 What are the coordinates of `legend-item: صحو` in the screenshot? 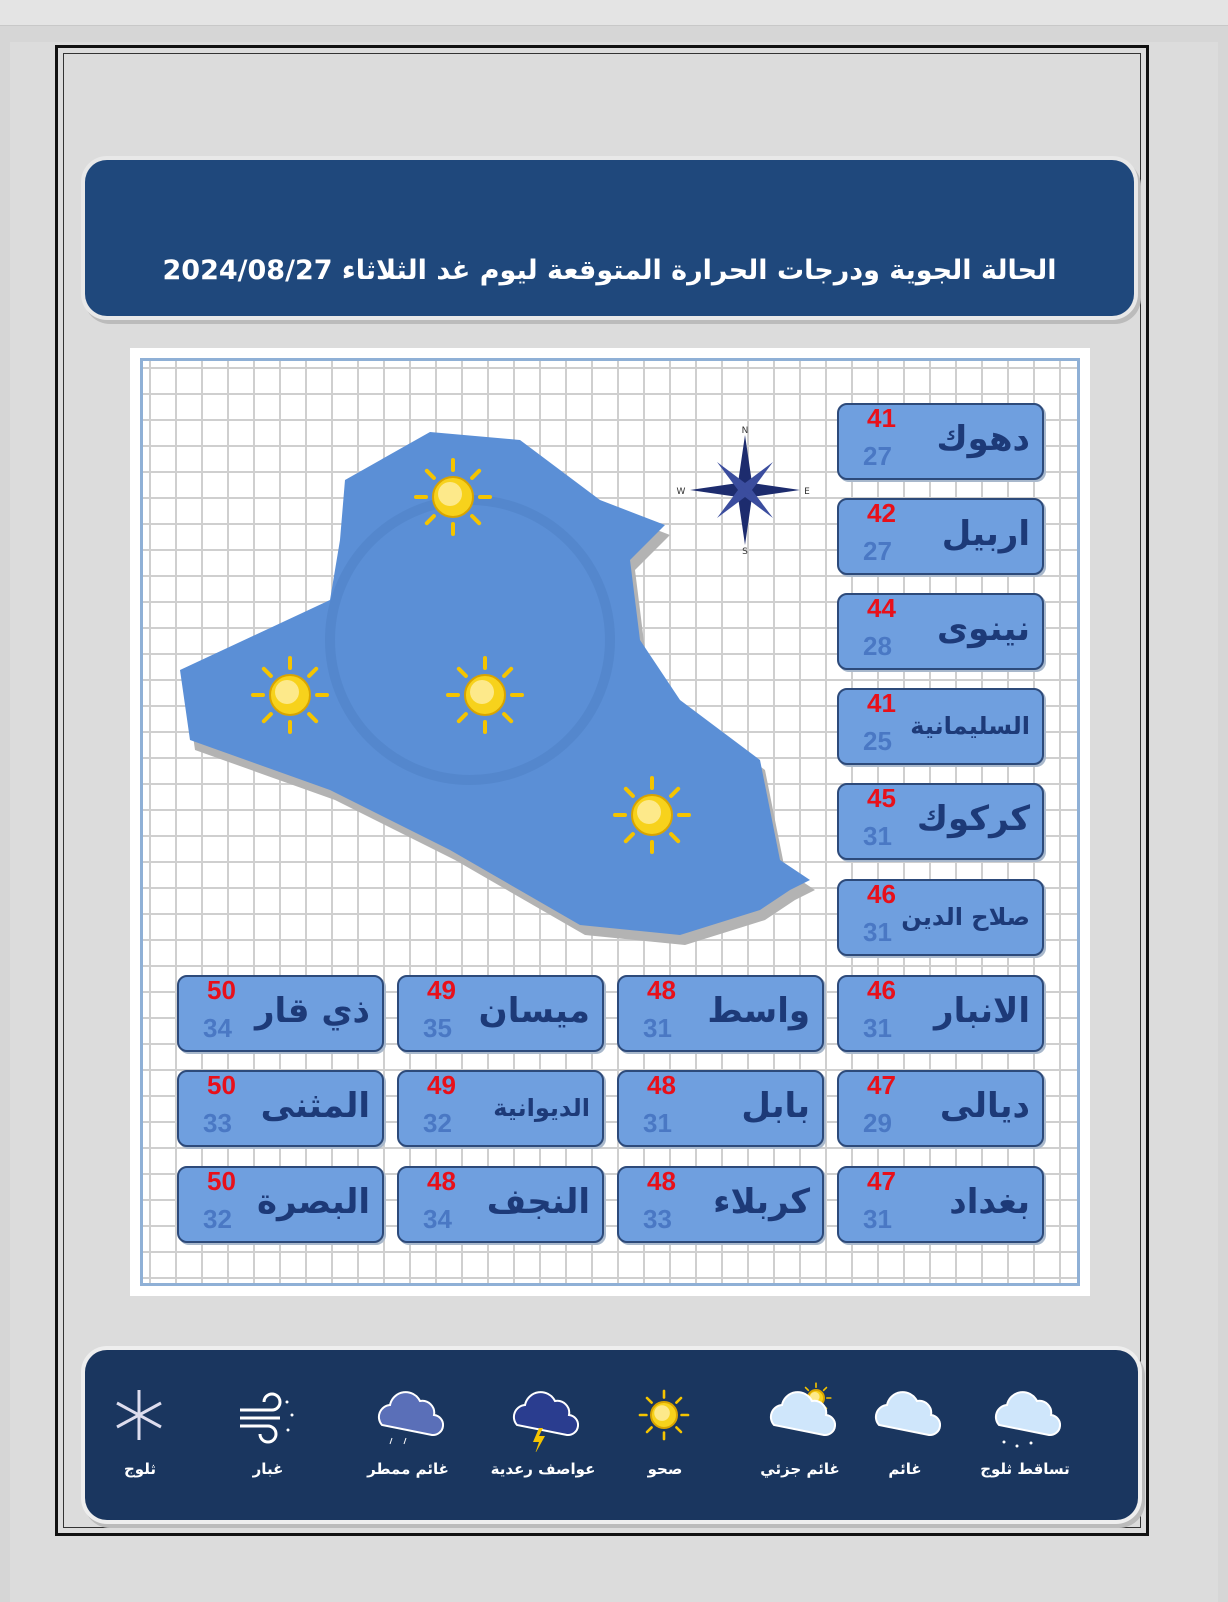 It's located at (665, 1429).